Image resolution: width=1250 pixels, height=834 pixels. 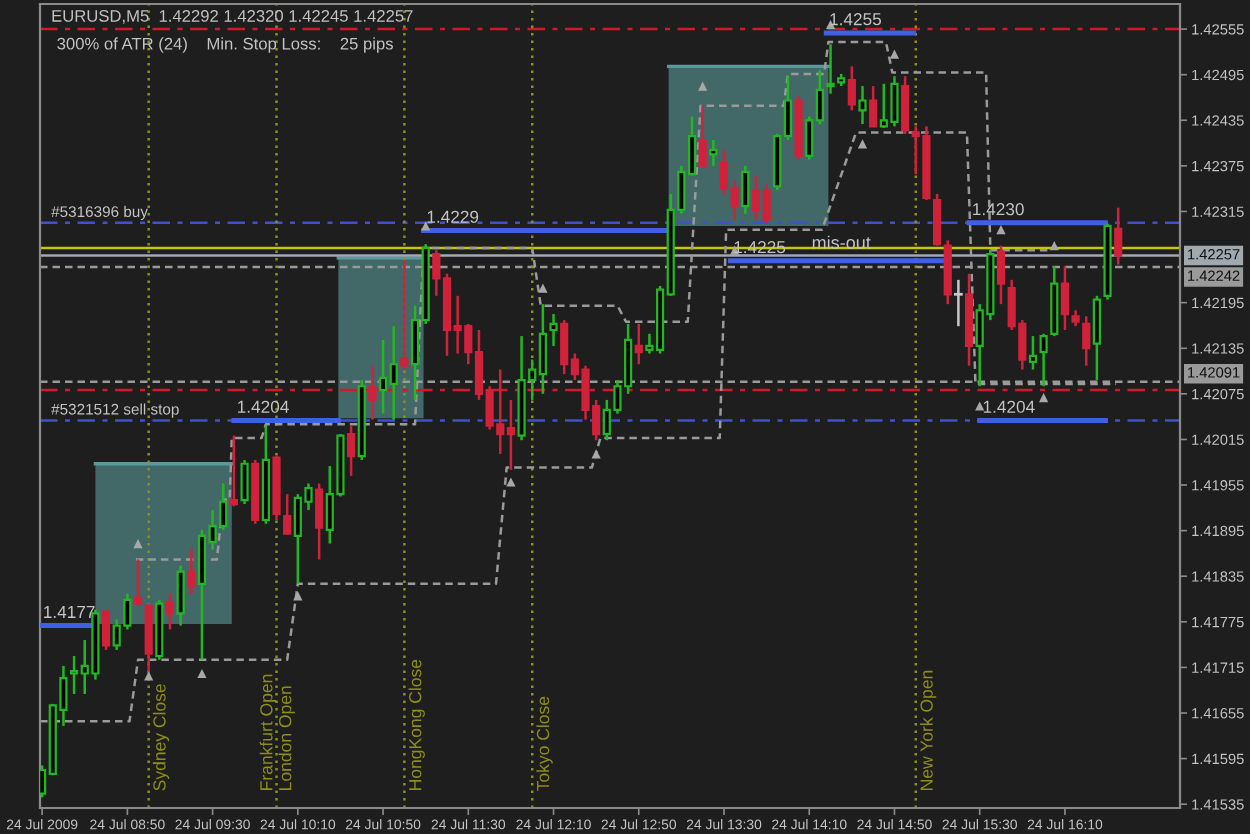 I want to click on data-label: 1.4229, so click(x=453, y=216).